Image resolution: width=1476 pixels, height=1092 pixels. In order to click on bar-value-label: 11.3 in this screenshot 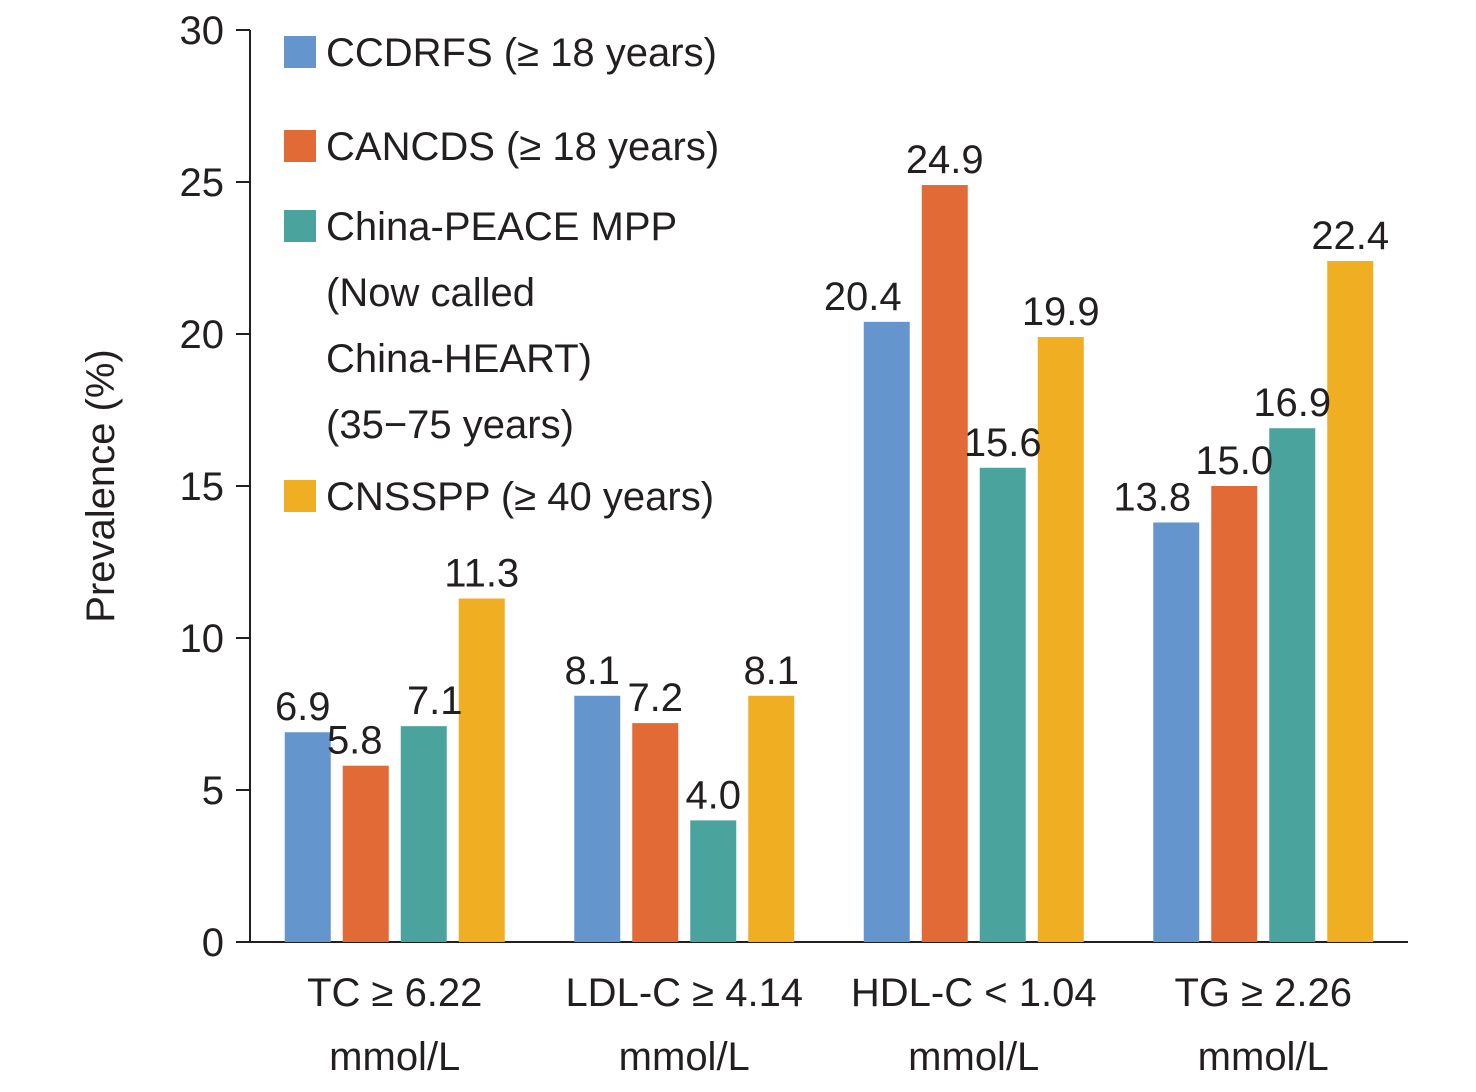, I will do `click(481, 573)`.